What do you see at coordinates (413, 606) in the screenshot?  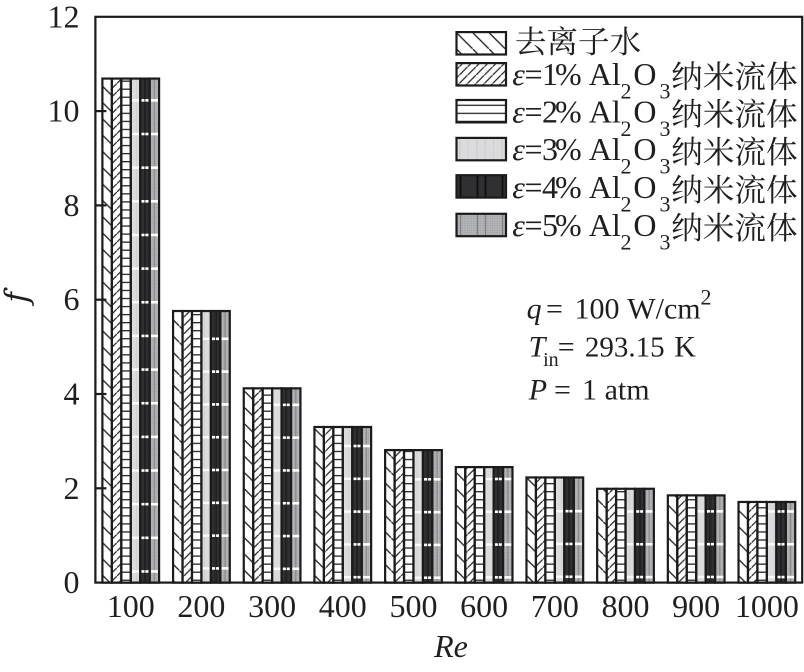 I see `svg-text: 500` at bounding box center [413, 606].